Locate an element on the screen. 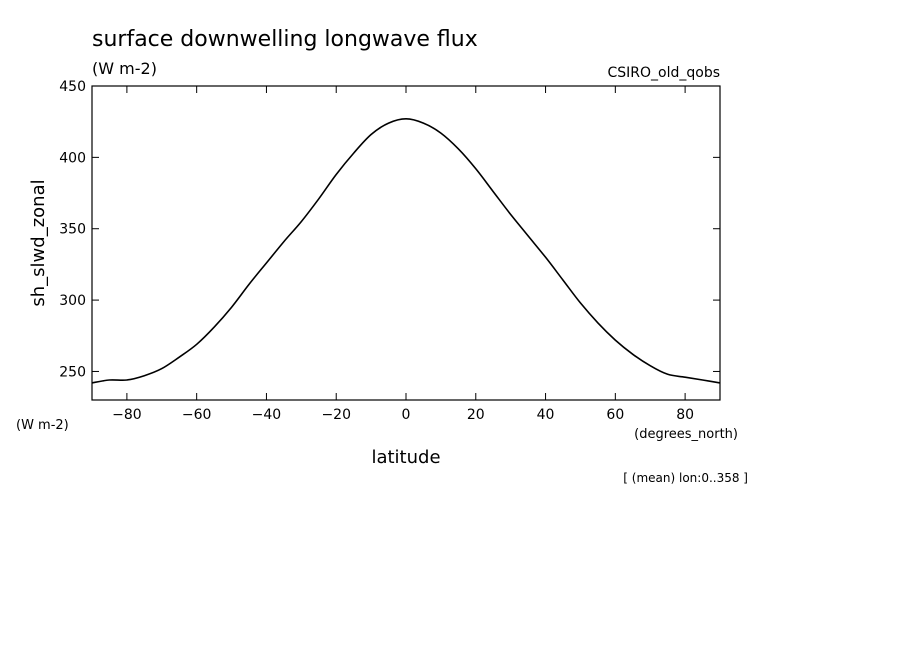 The height and width of the screenshot is (654, 904). y-axis-units: (W m-2) is located at coordinates (42, 425).